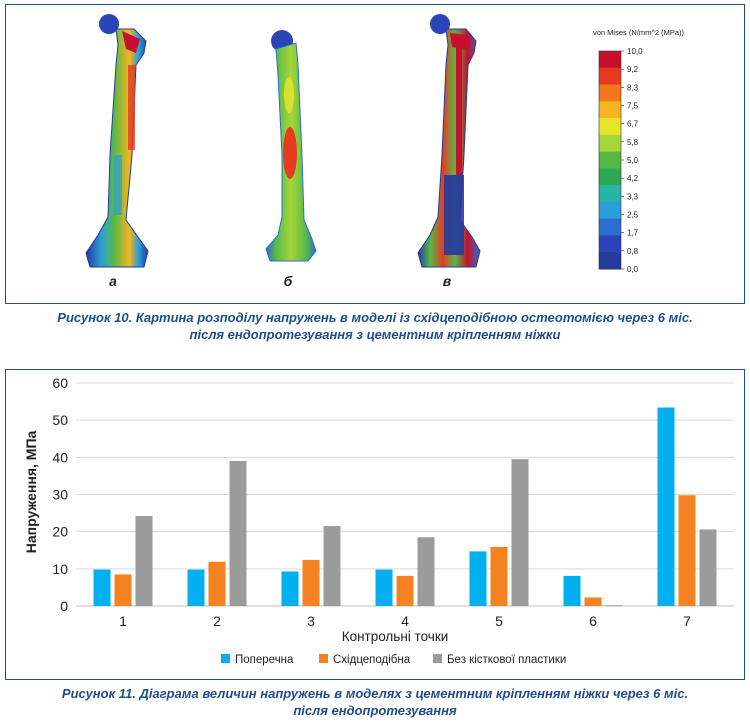 The image size is (750, 728). Describe the element at coordinates (113, 281) in the screenshot. I see `panel-label-a: а` at that location.